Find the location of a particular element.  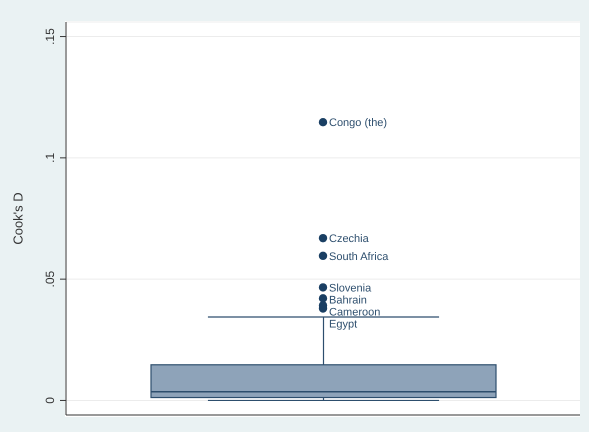

annotation: Egypt is located at coordinates (343, 324).